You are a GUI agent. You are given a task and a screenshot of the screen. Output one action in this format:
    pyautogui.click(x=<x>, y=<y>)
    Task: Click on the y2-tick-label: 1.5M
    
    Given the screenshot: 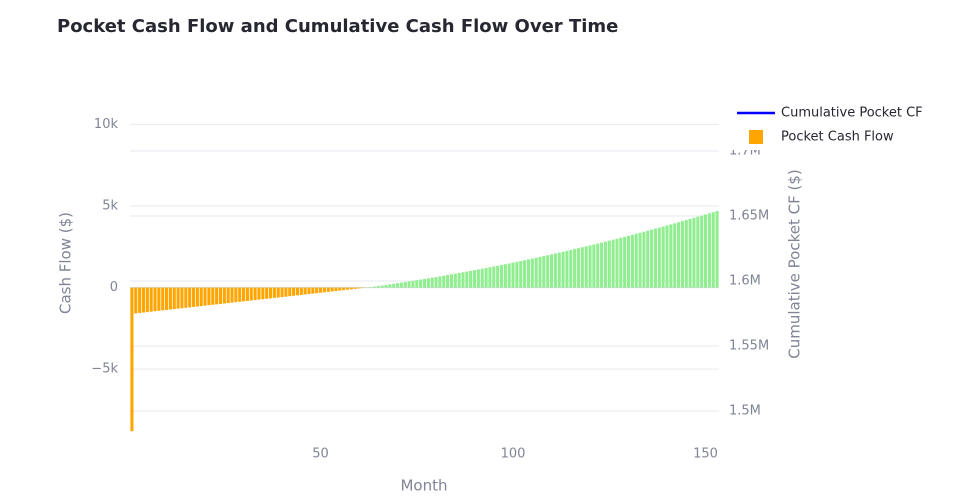 What is the action you would take?
    pyautogui.click(x=745, y=410)
    